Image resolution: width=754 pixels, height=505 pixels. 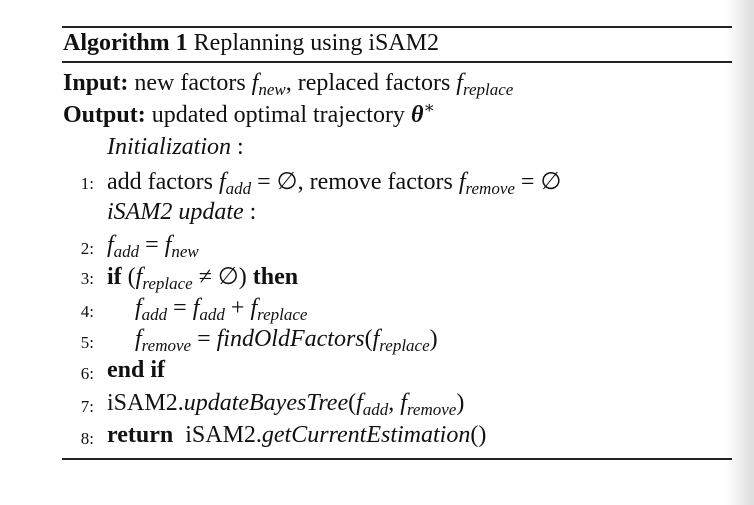 I want to click on input-label: Input:, so click(x=96, y=83).